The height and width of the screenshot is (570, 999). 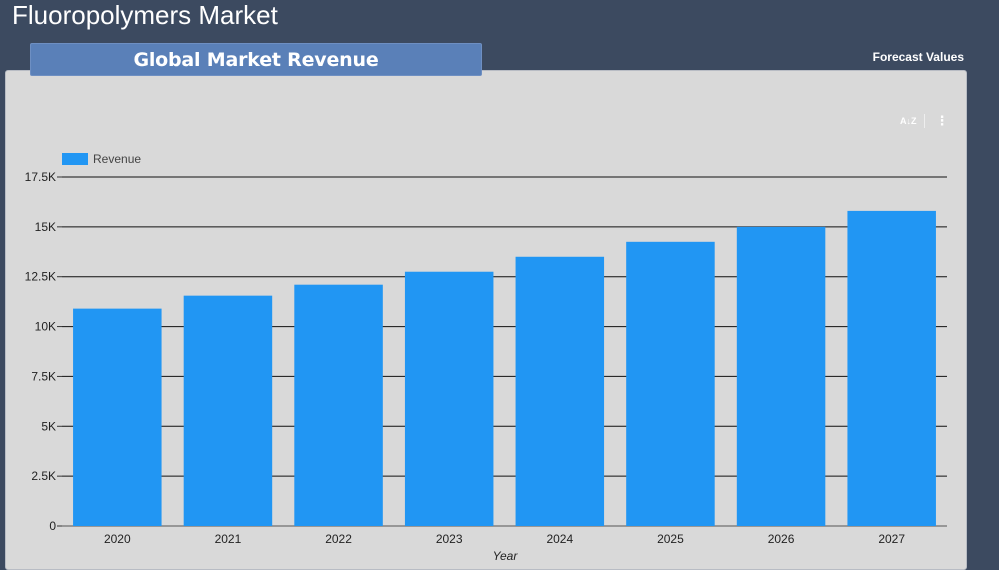 I want to click on x-tick-label: 2020, so click(x=117, y=539).